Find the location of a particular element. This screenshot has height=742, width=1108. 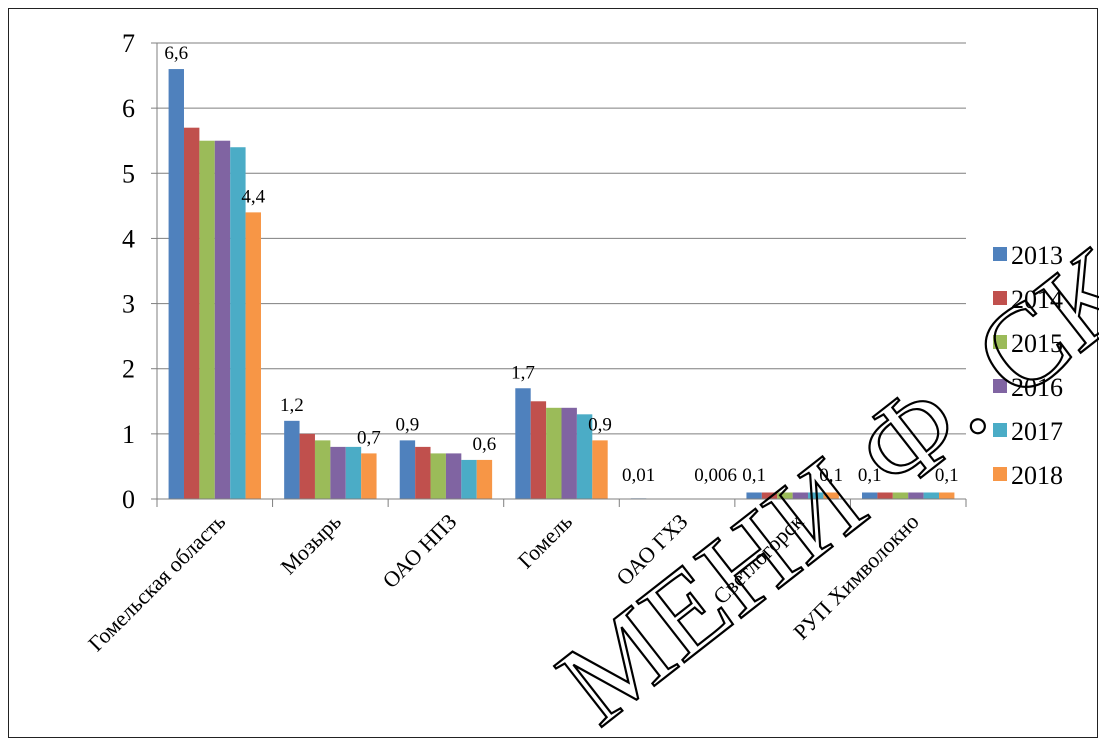

legend-label: 2013 is located at coordinates (1037, 255).